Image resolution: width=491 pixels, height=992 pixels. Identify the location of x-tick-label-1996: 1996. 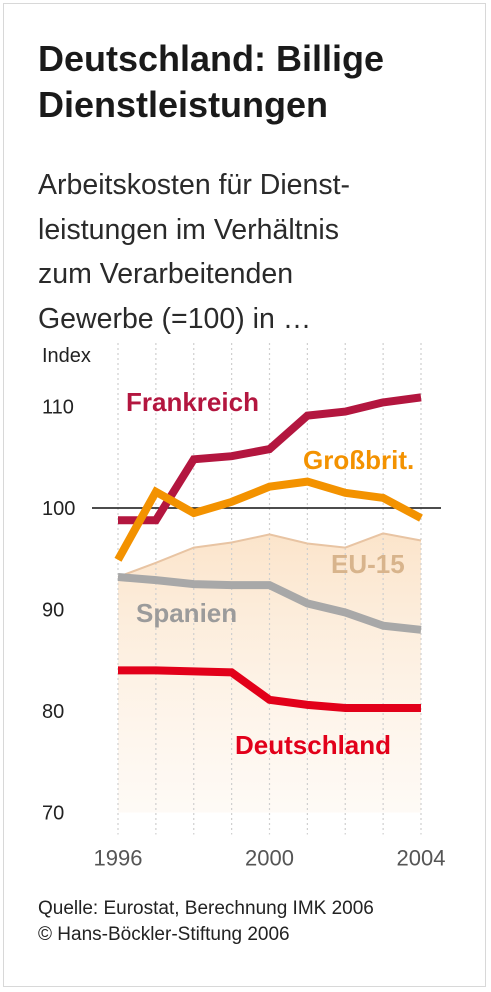
(118, 858).